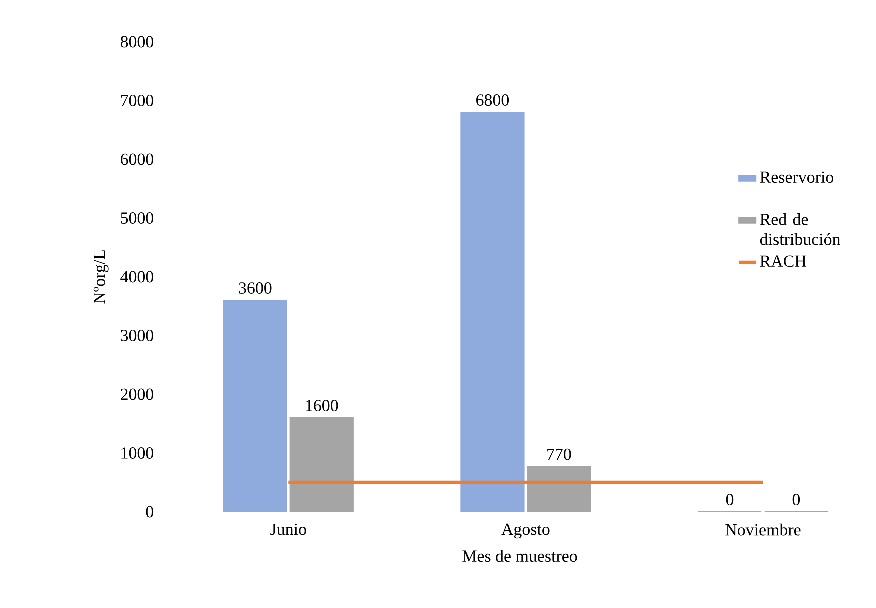 Image resolution: width=876 pixels, height=608 pixels. Describe the element at coordinates (800, 229) in the screenshot. I see `legend-label: Red de distribución` at that location.